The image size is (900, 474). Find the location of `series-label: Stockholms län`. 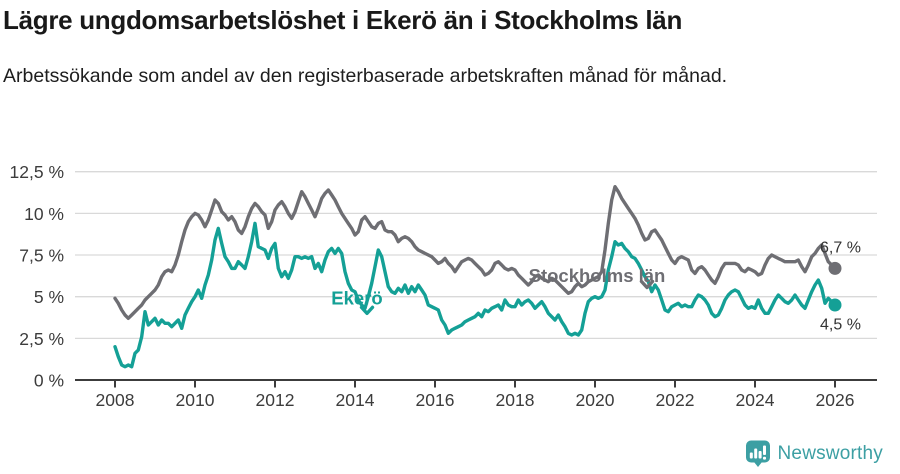

series-label: Stockholms län is located at coordinates (597, 275).